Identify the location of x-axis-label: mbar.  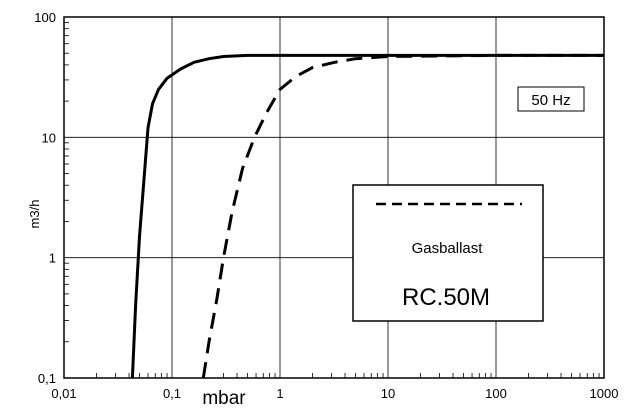
(224, 398).